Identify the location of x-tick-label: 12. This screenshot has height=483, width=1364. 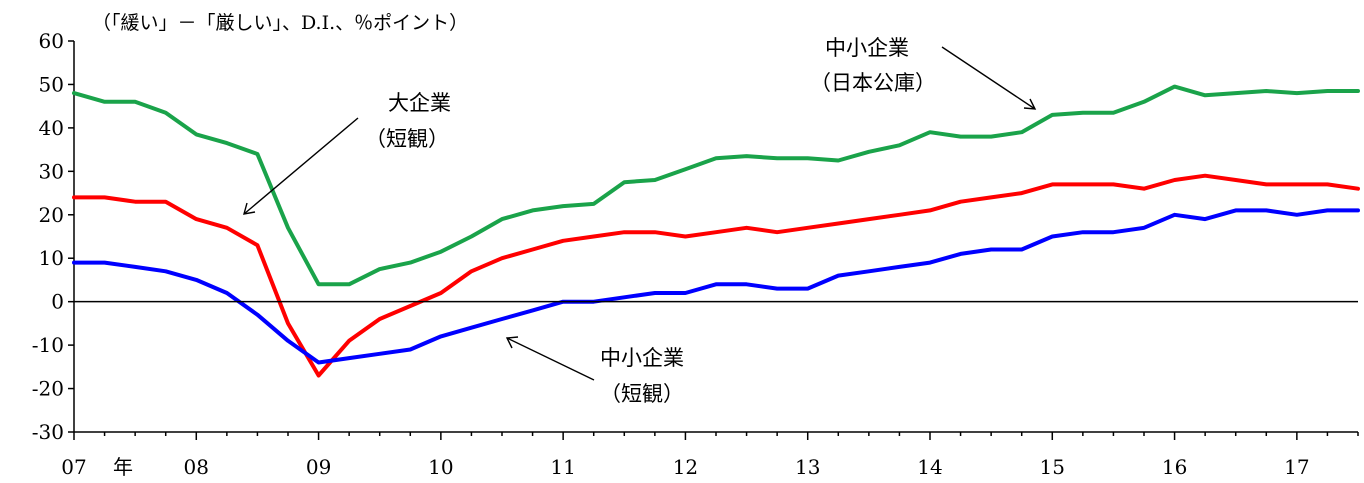
(685, 467).